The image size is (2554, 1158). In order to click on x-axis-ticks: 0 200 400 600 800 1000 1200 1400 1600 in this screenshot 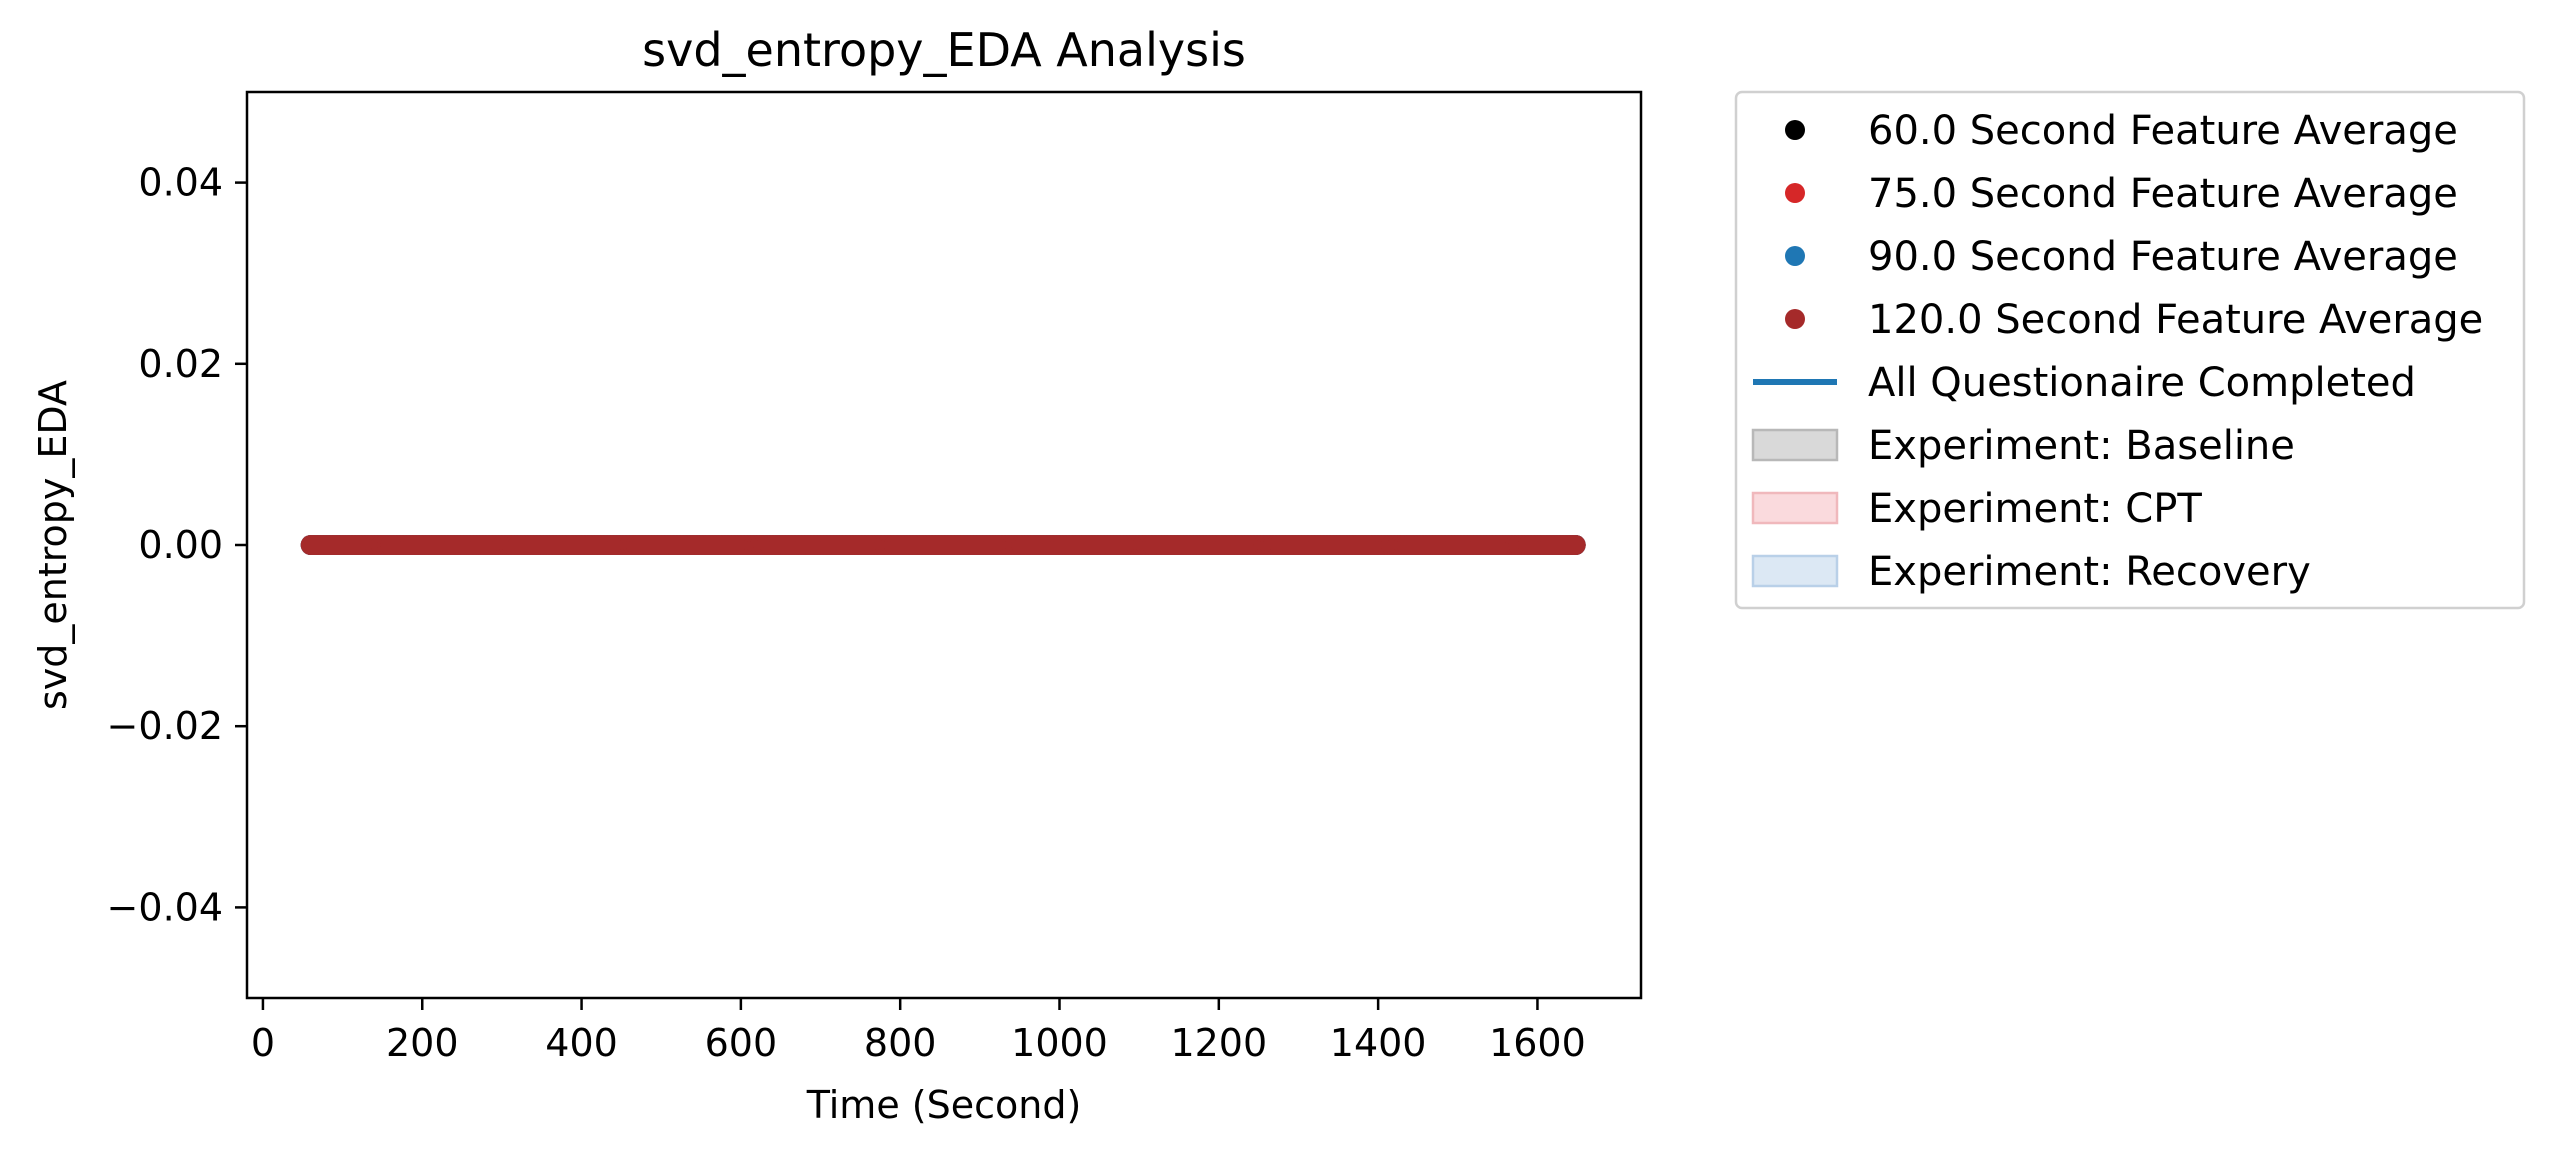, I will do `click(918, 1031)`.